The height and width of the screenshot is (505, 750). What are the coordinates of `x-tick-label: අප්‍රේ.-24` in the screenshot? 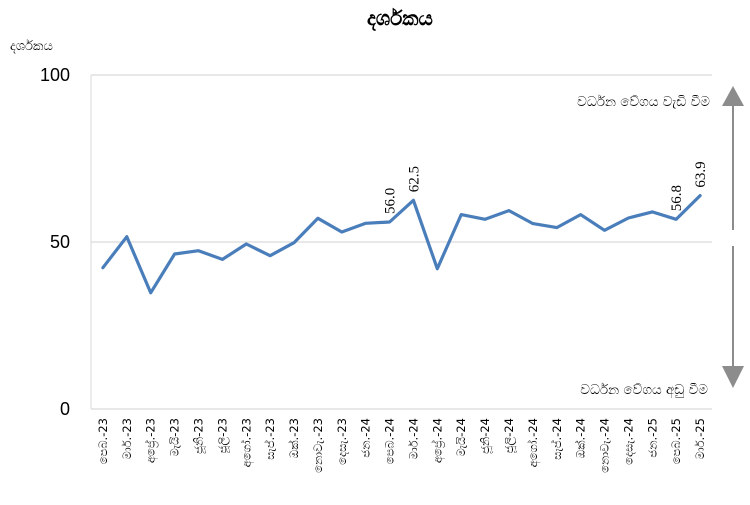 It's located at (437, 440).